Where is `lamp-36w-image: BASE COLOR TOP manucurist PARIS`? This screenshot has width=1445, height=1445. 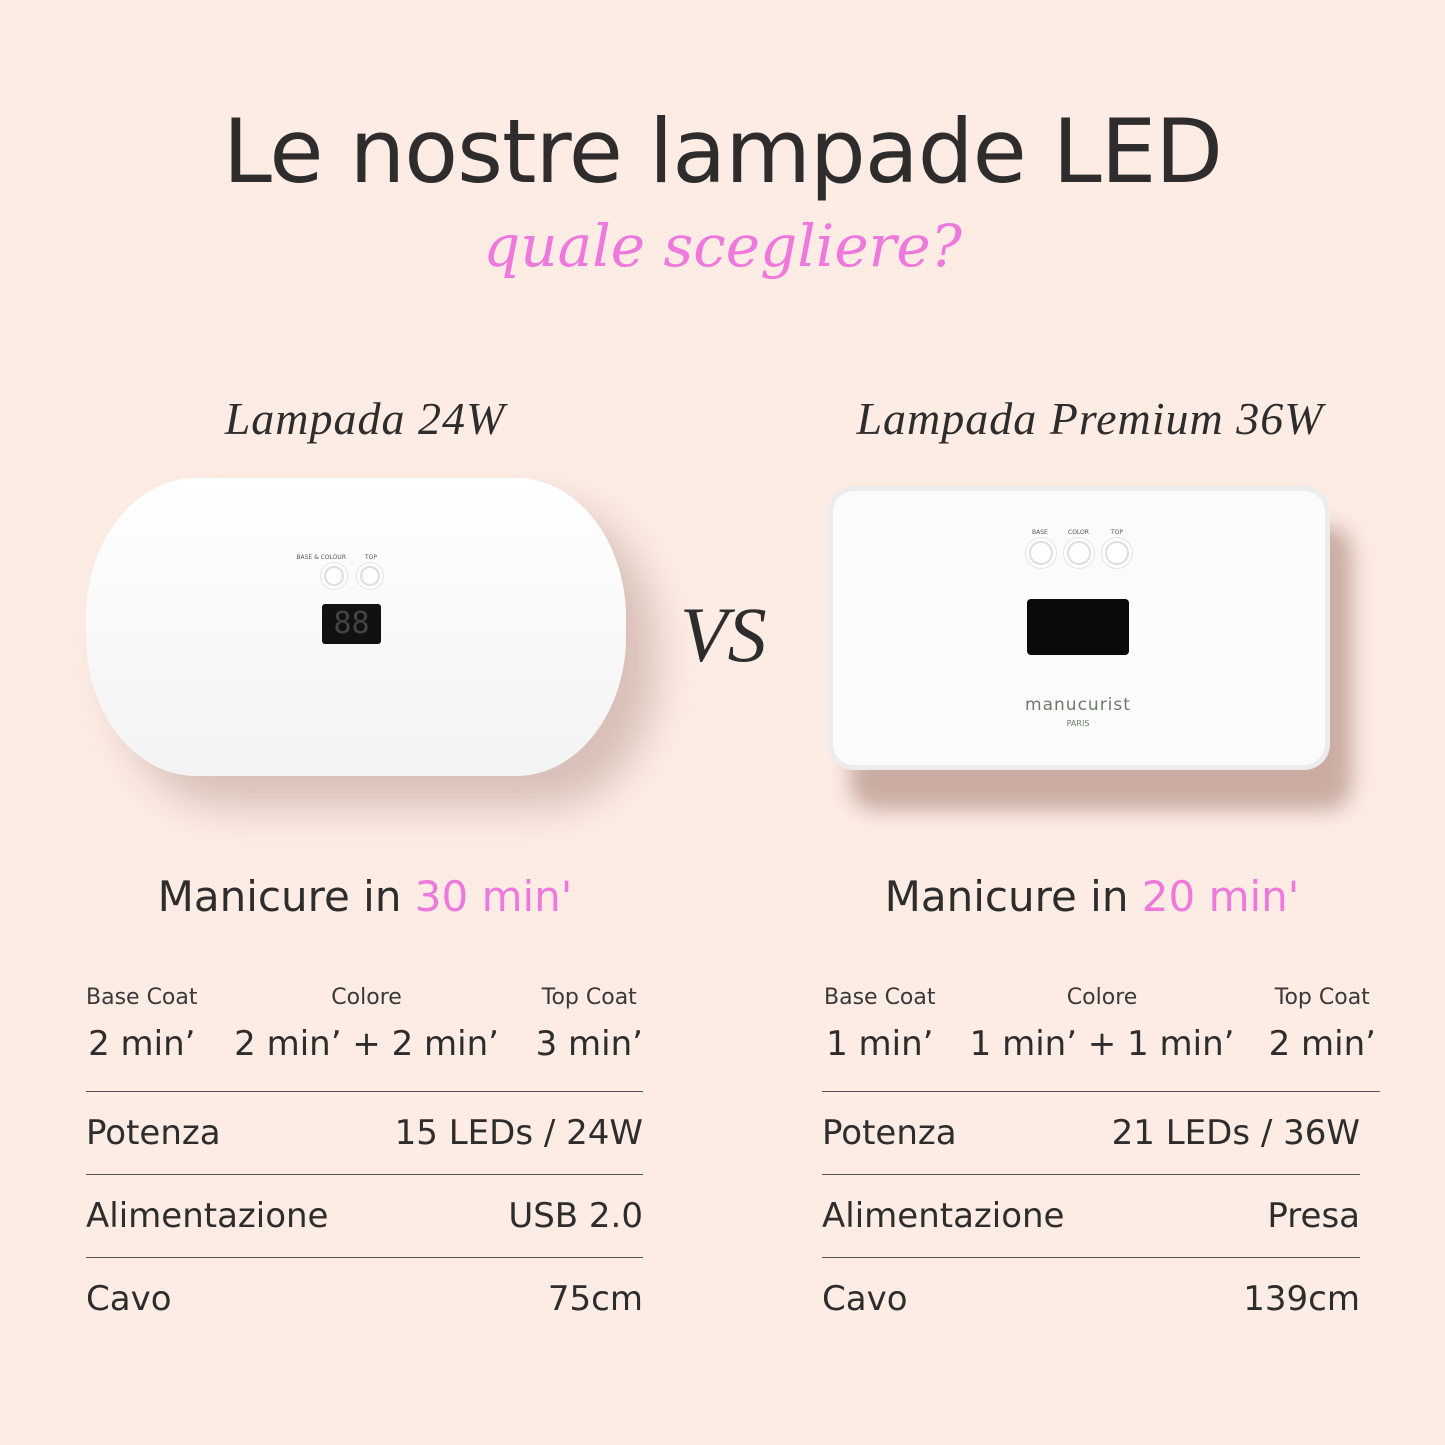
lamp-36w-image: BASE COLOR TOP manucurist PARIS is located at coordinates (1079, 628).